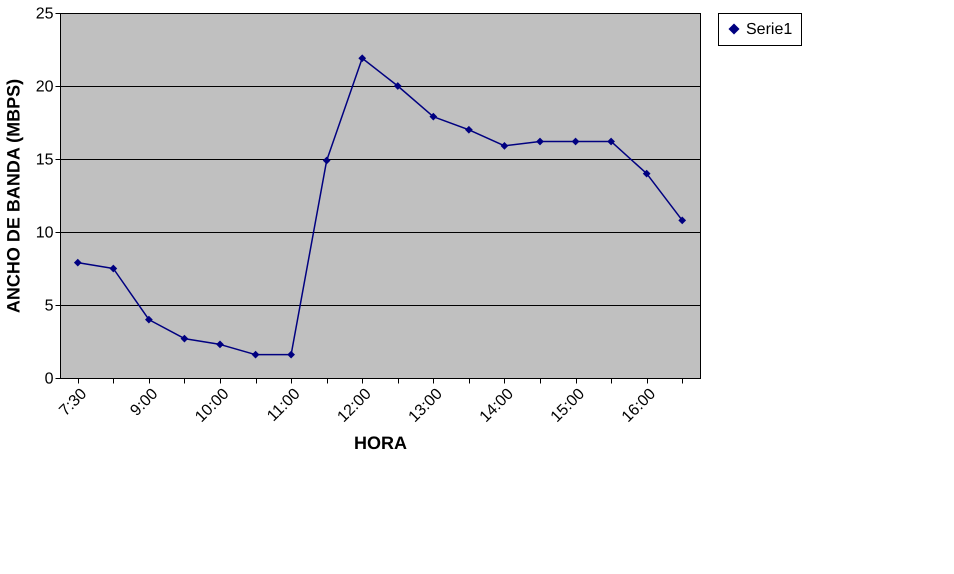  I want to click on legend-label: Serie1, so click(769, 29).